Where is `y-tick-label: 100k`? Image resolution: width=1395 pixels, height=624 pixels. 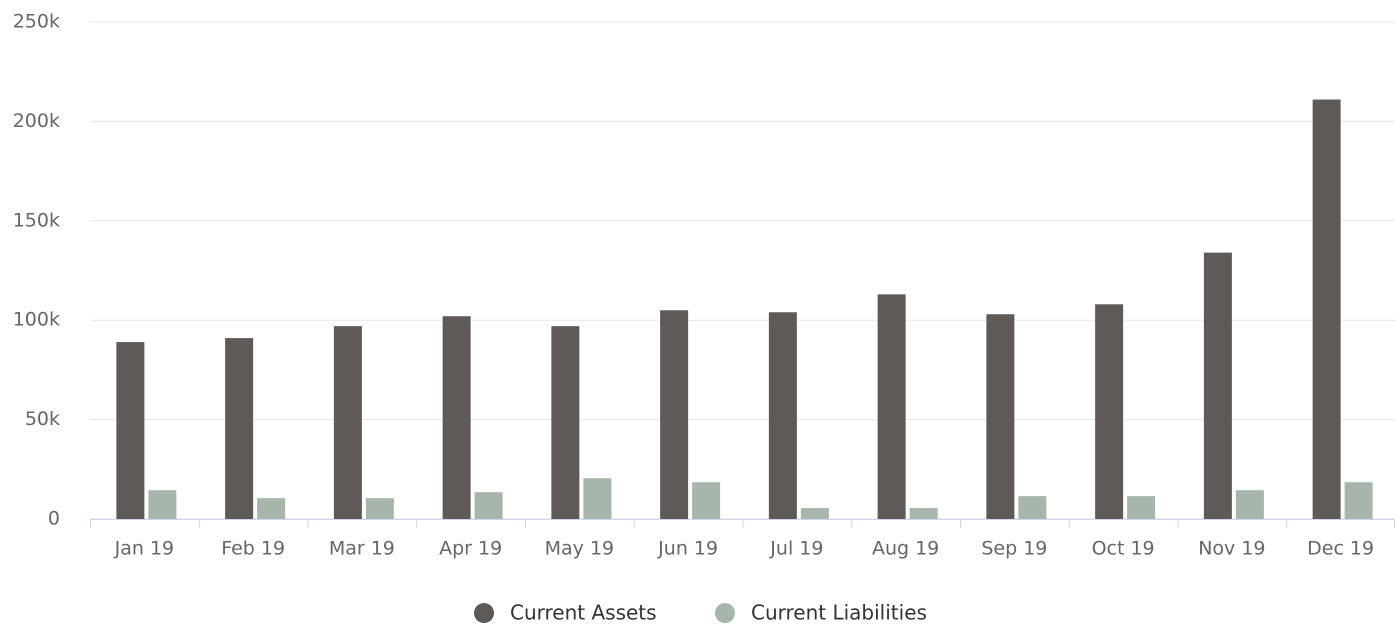 y-tick-label: 100k is located at coordinates (36, 320).